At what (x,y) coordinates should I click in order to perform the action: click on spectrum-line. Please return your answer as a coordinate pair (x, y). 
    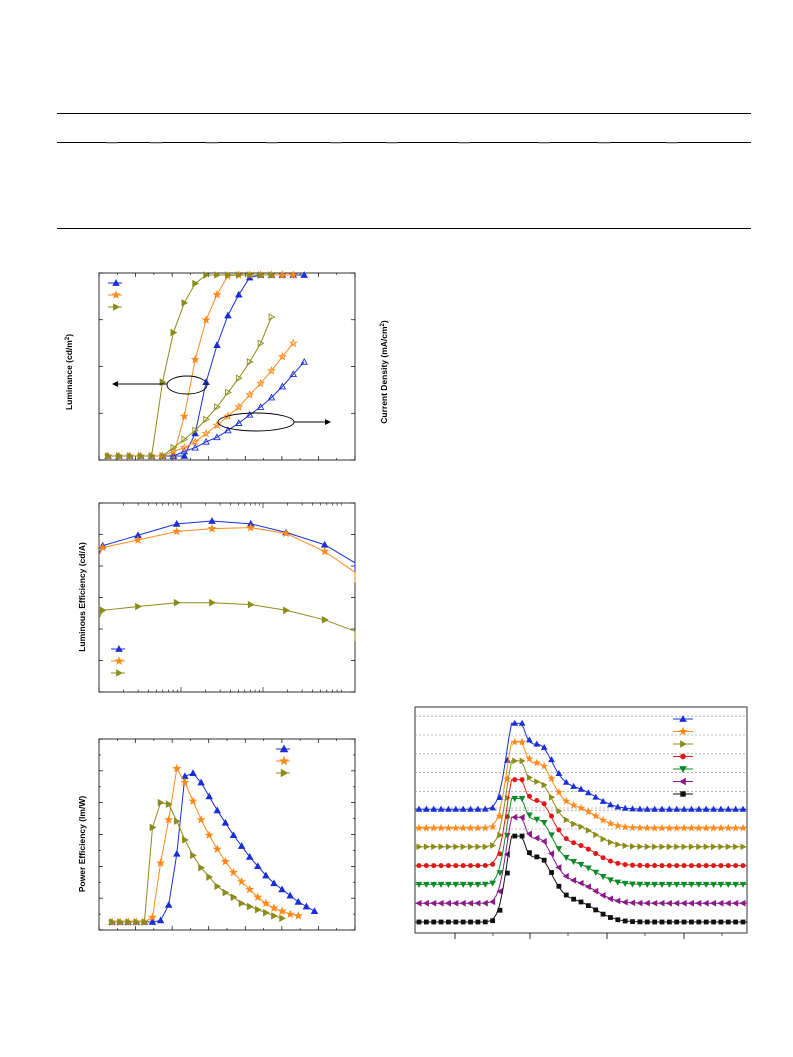
    Looking at the image, I should click on (581, 804).